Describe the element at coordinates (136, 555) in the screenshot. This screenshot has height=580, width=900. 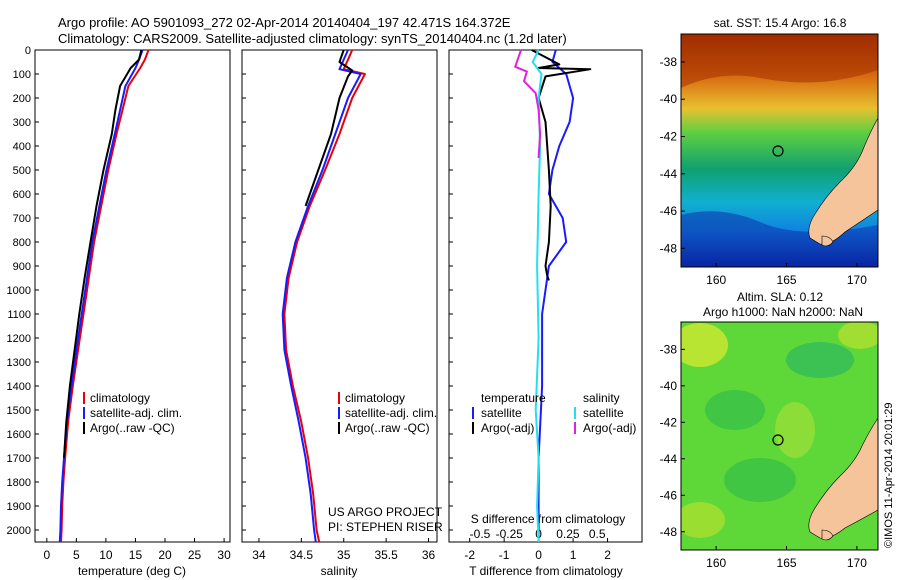
I see `x-tick-label: 15` at that location.